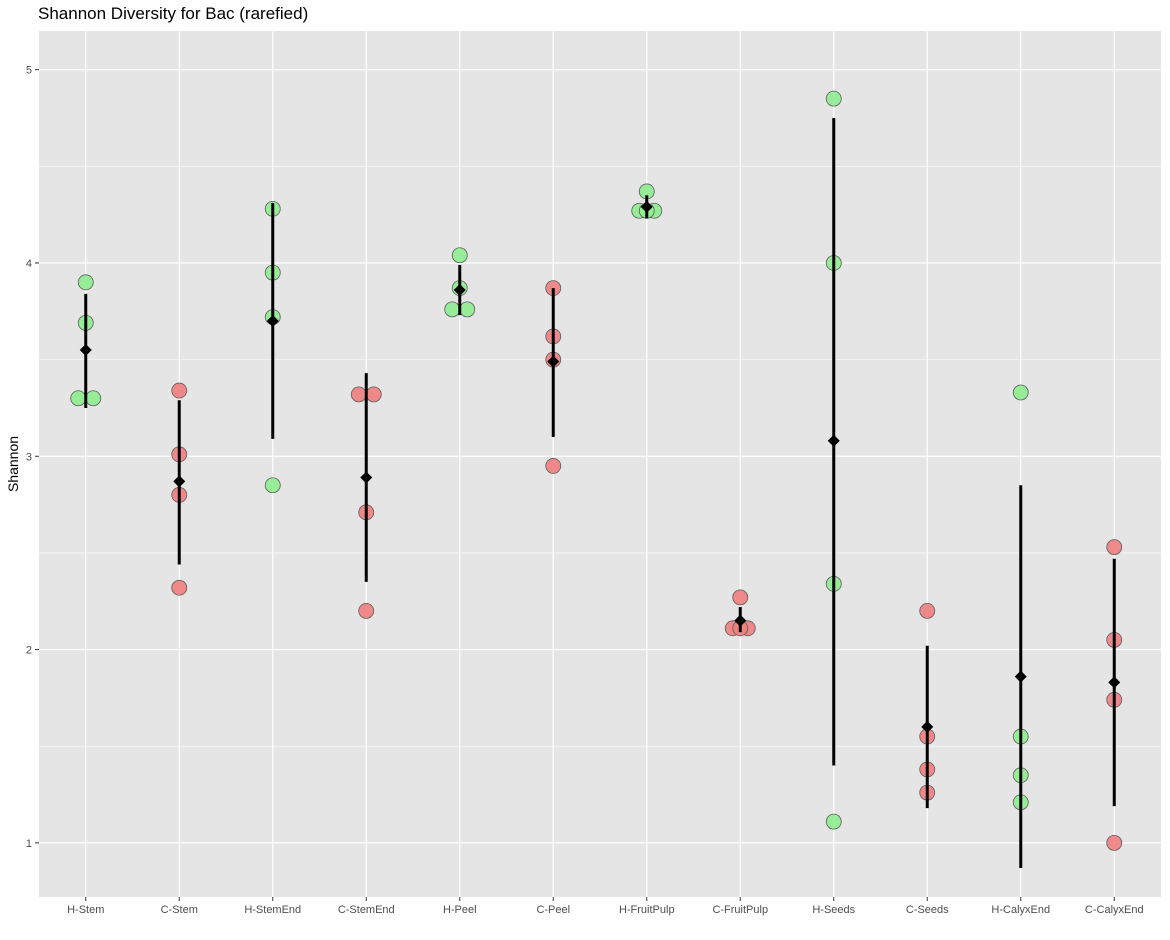 Image resolution: width=1170 pixels, height=940 pixels. Describe the element at coordinates (740, 910) in the screenshot. I see `x-tick-label: C-FruitPulp` at that location.